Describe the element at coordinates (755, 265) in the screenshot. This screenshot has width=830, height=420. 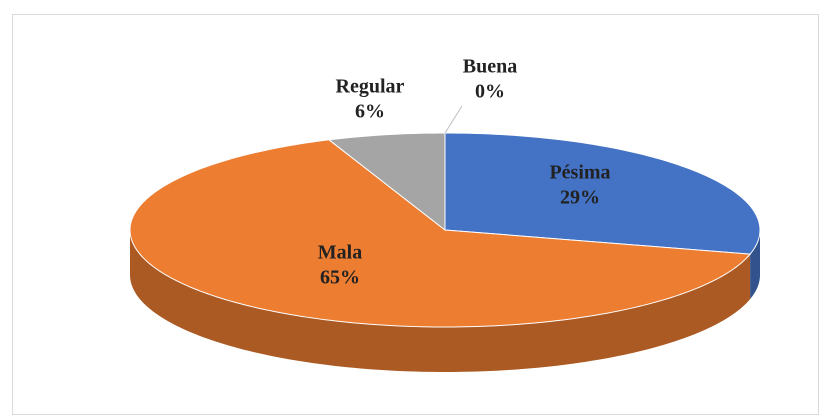
I see `pie-side` at that location.